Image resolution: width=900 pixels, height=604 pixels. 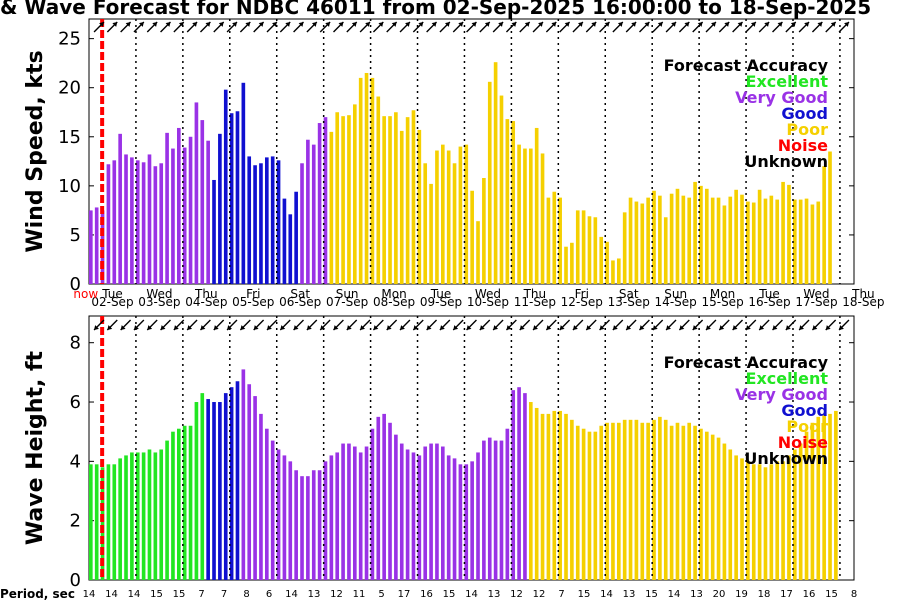 I want to click on y-axis-label: Wind Speed, kts, so click(x=35, y=151).